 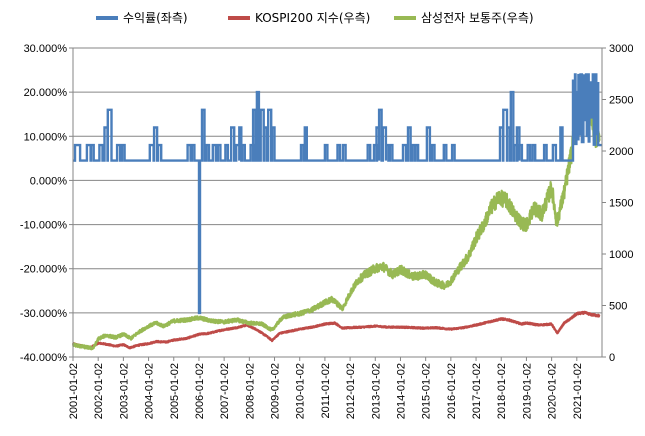 I want to click on x-tick-label: 2011-01-02, so click(x=326, y=390).